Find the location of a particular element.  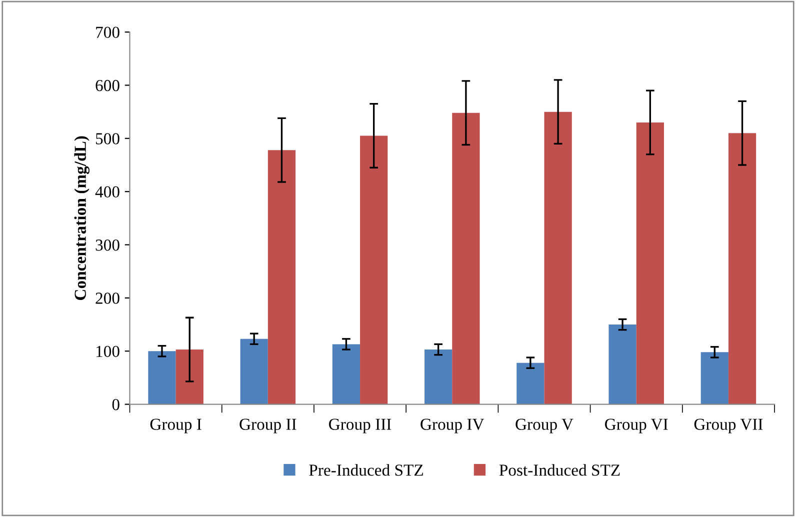

y-tick-label: 200 is located at coordinates (108, 298).